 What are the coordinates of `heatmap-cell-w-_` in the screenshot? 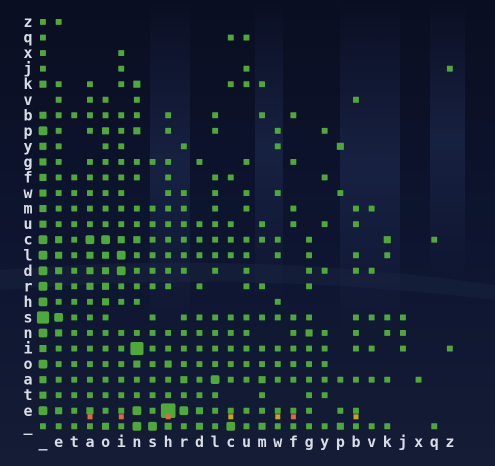 It's located at (43, 193).